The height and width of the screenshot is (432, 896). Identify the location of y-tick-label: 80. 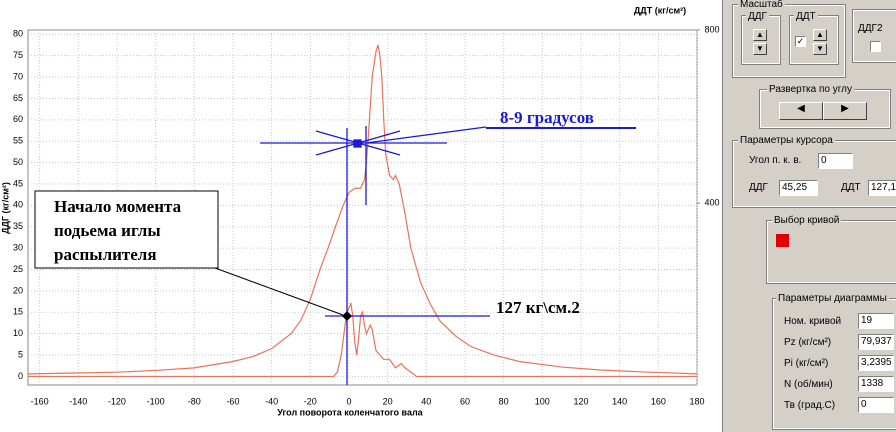
(18, 34).